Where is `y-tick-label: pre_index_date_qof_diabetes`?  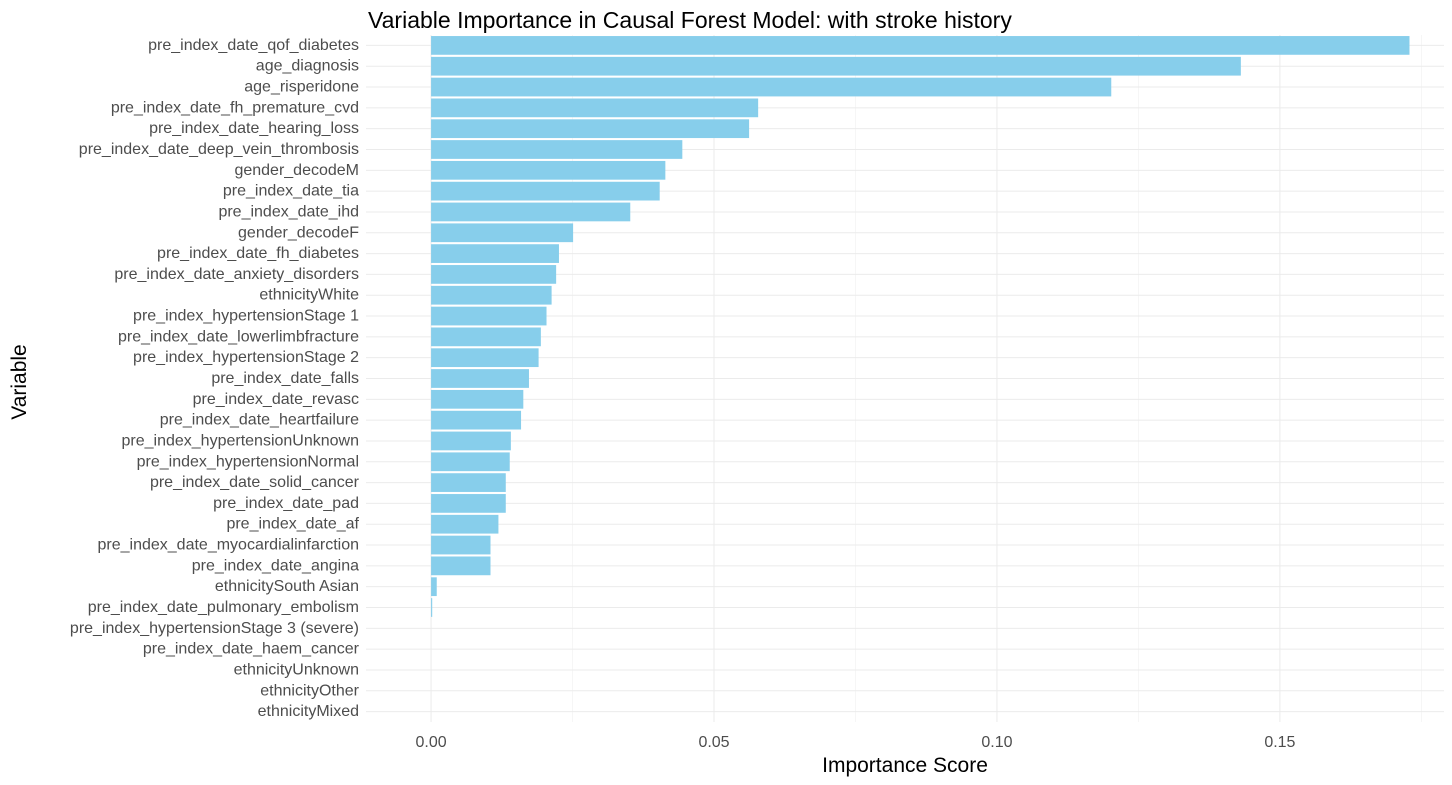
y-tick-label: pre_index_date_qof_diabetes is located at coordinates (253, 45).